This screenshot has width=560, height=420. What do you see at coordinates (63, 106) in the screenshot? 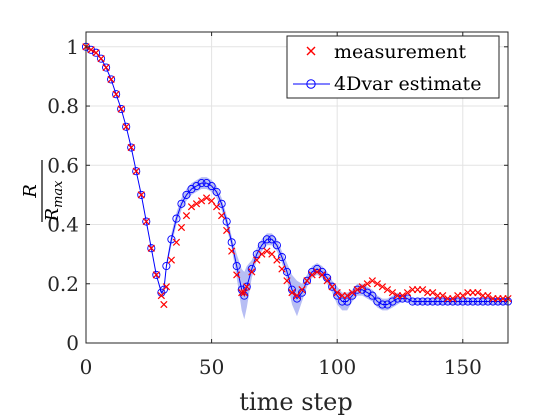
I see `y-tick-label: 0.8` at bounding box center [63, 106].